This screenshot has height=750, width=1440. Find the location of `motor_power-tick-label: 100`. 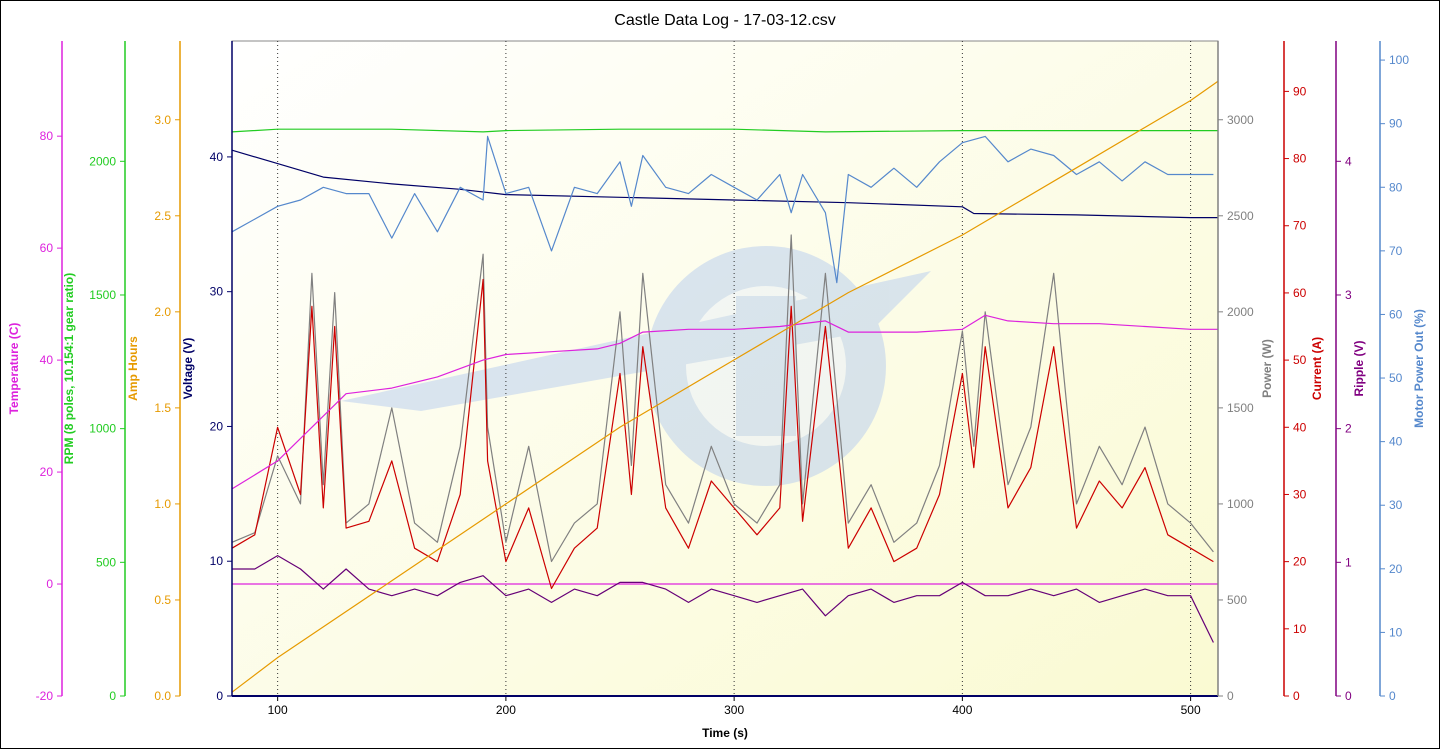

motor_power-tick-label: 100 is located at coordinates (1399, 60).